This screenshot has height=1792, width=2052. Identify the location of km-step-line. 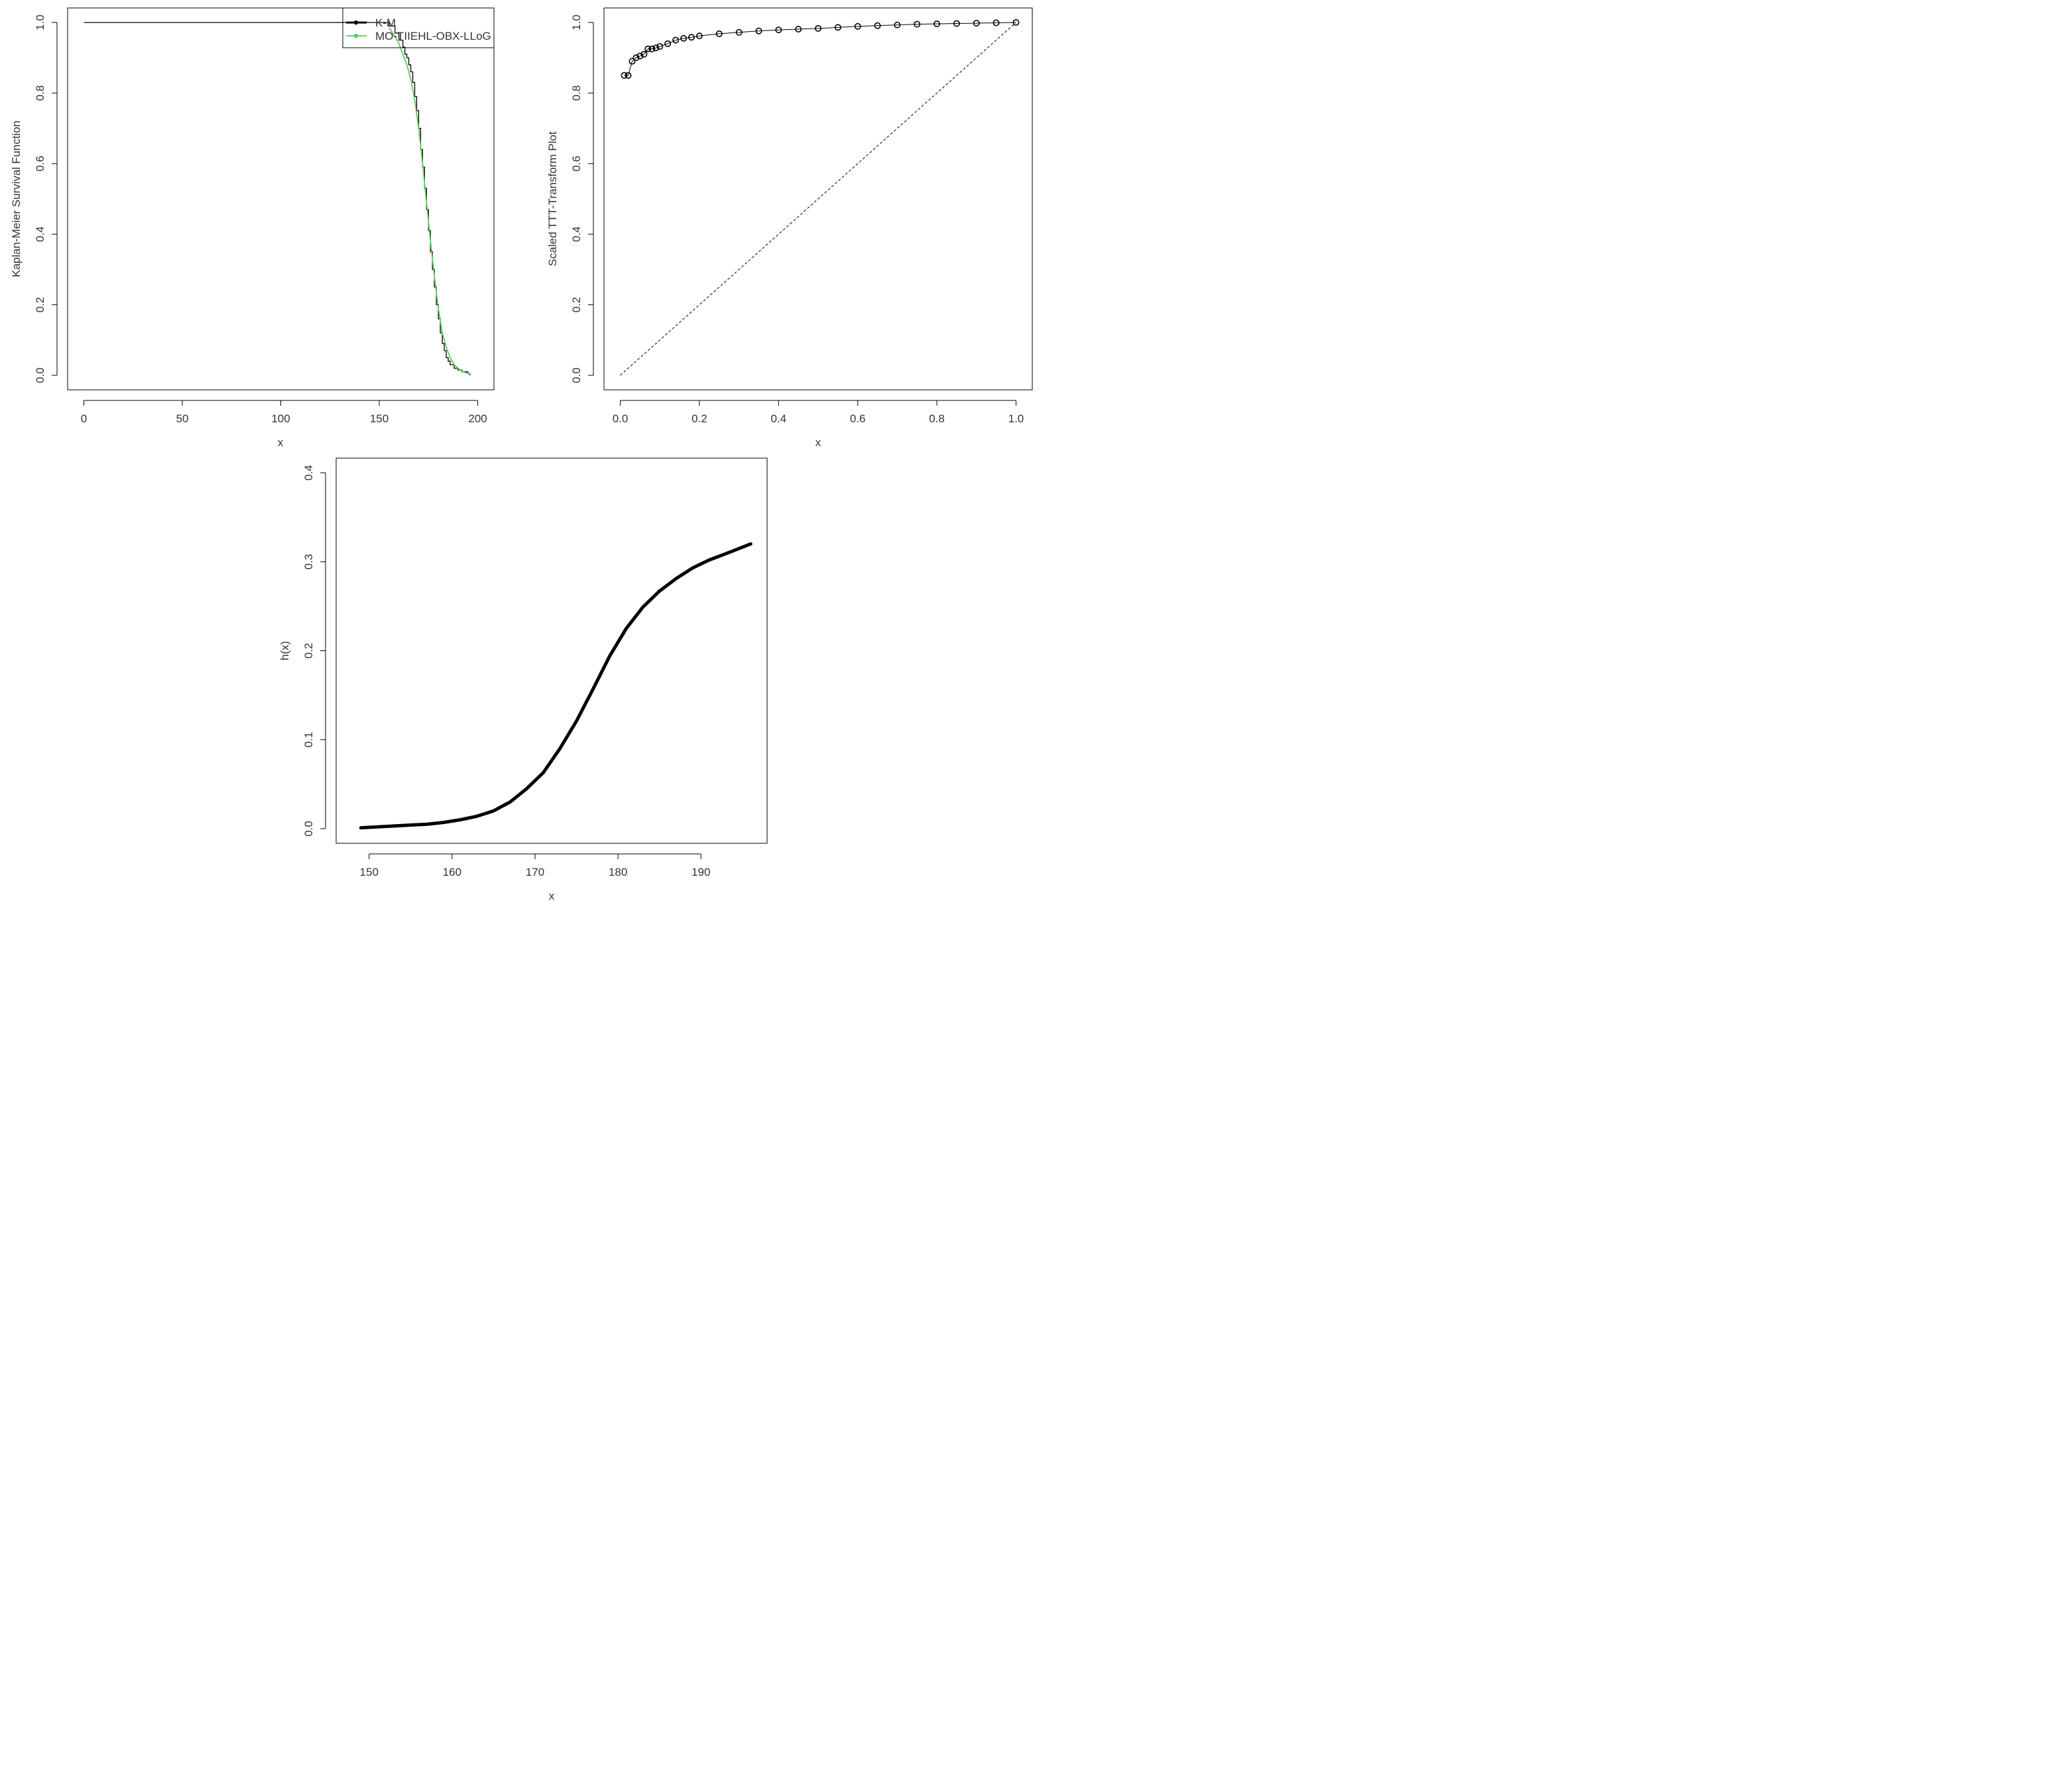
(277, 199).